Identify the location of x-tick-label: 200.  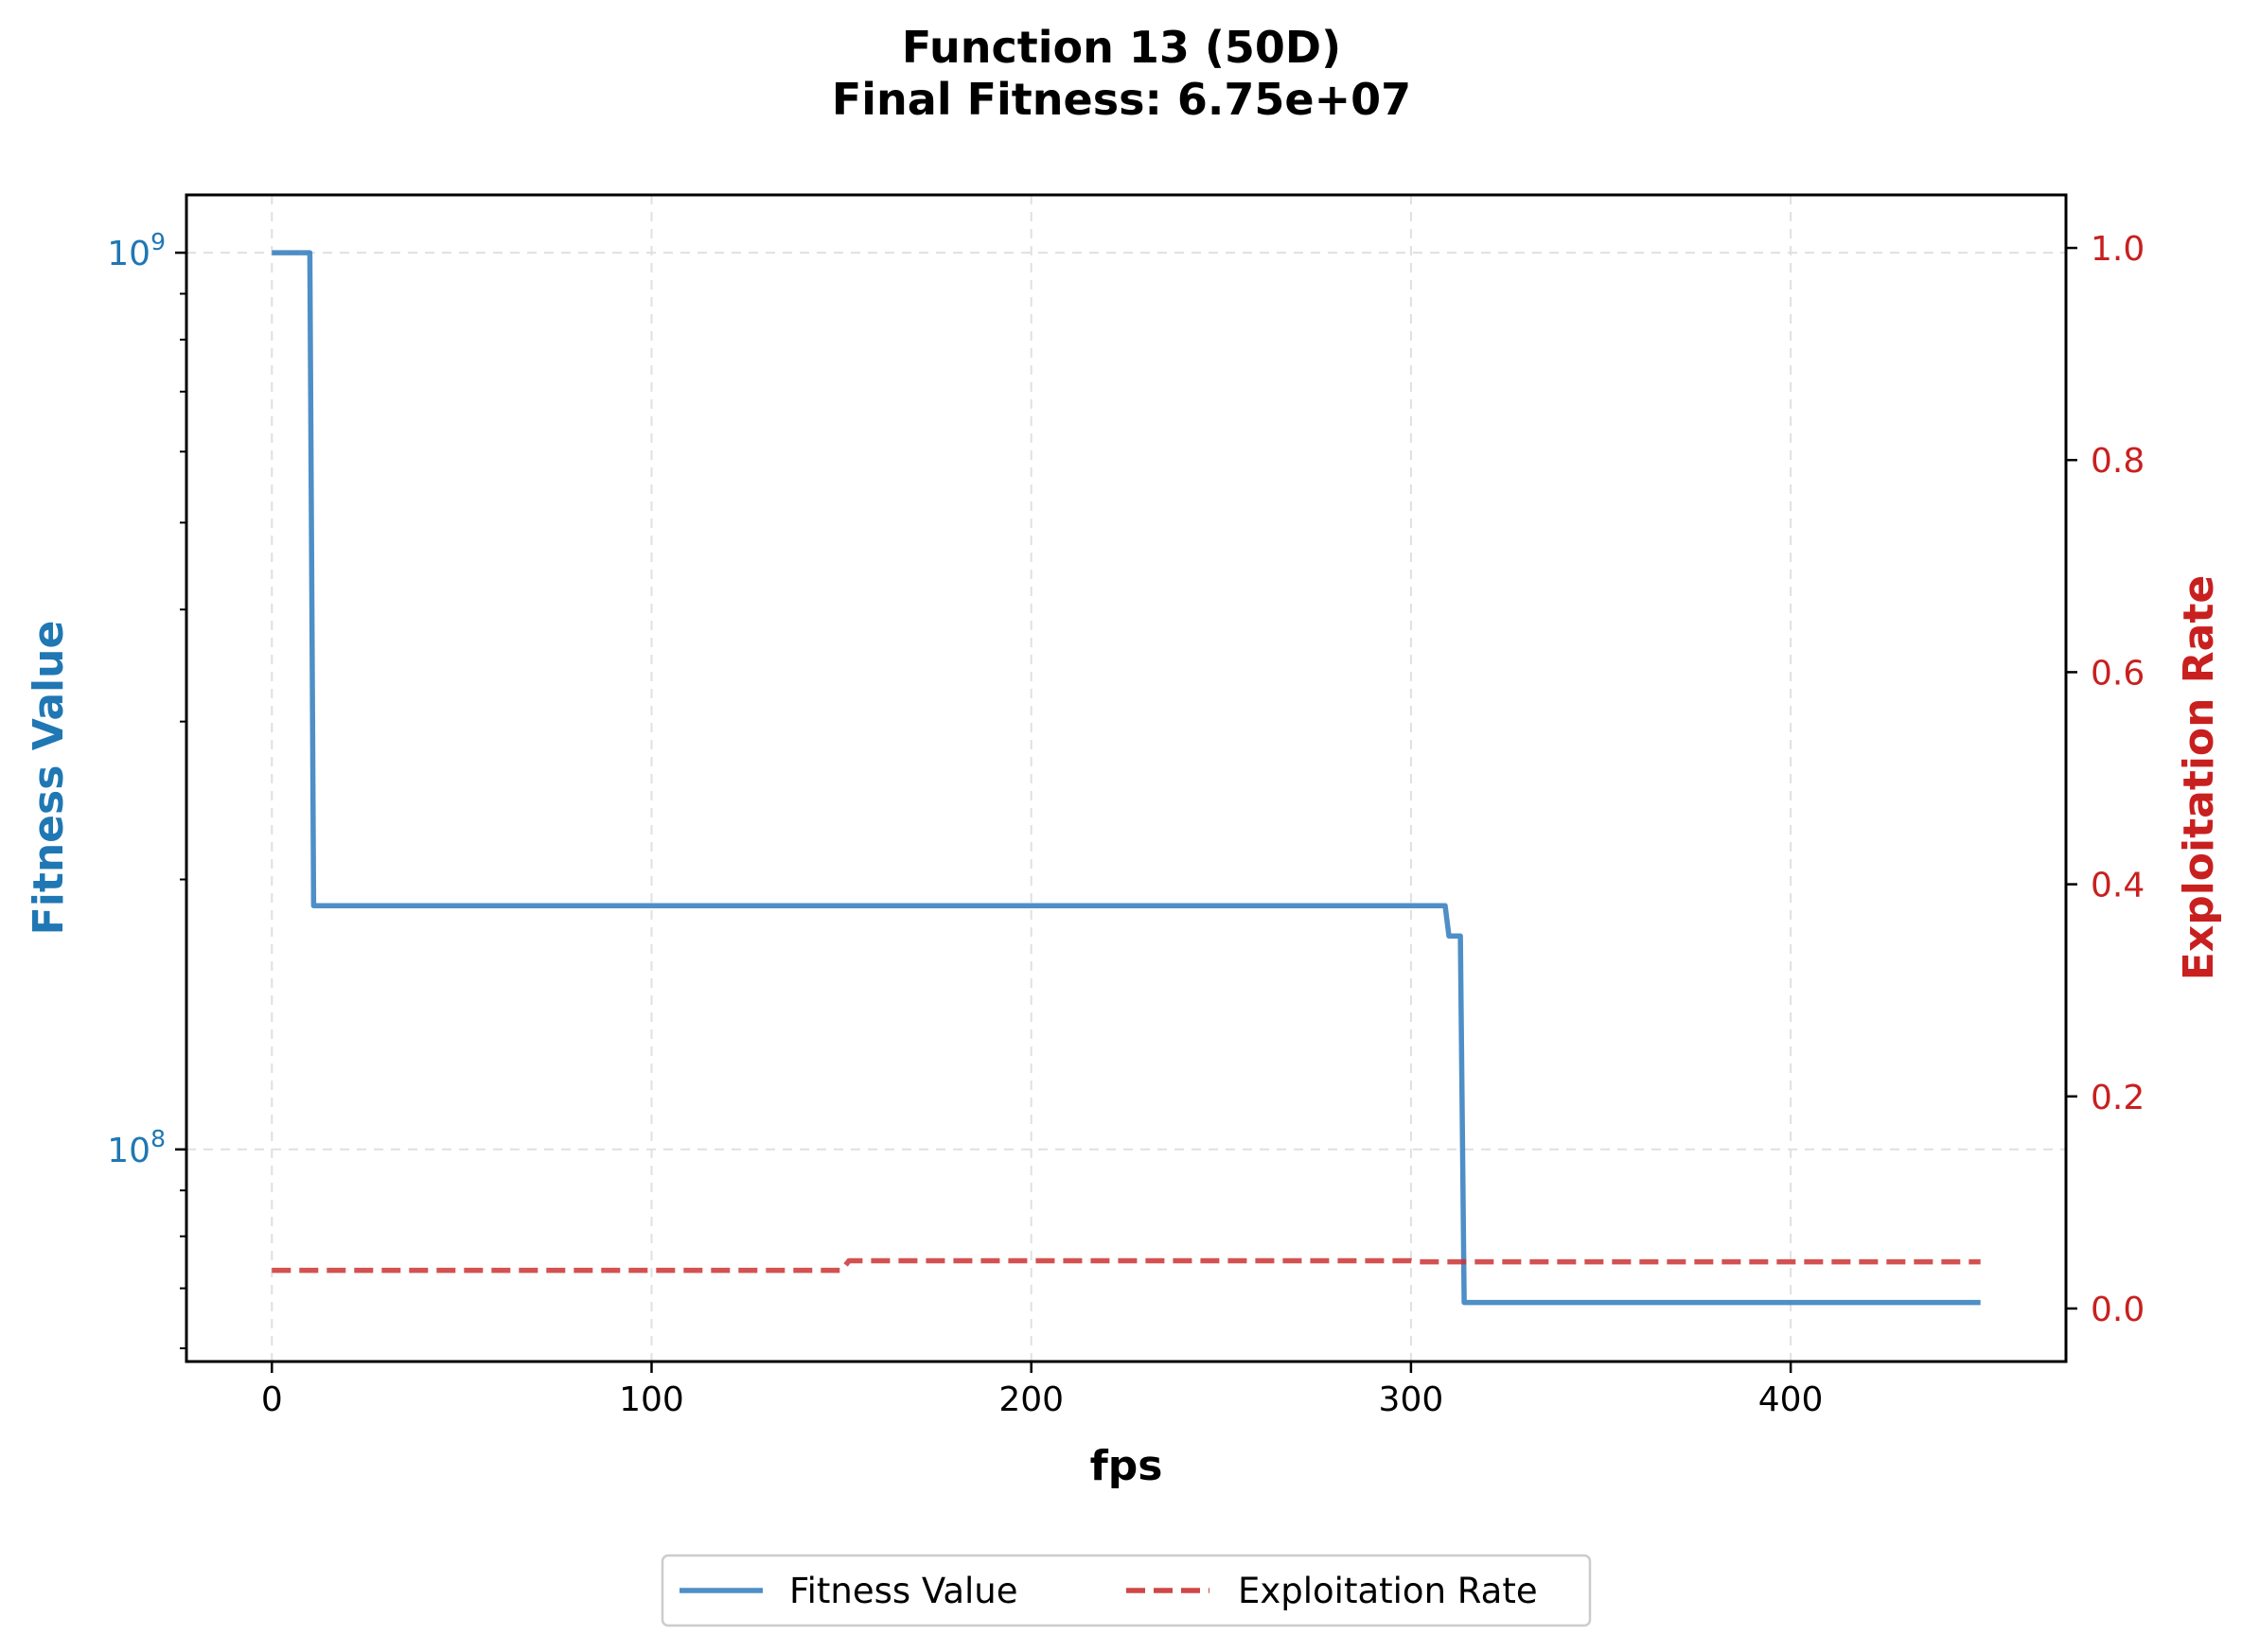
(1031, 1399).